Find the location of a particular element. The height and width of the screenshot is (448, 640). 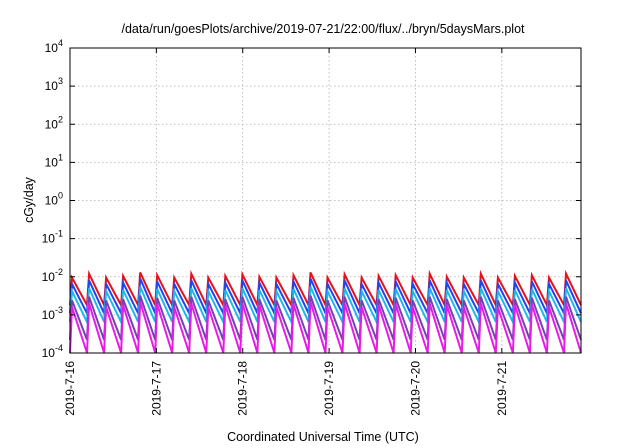

y-tick-label: 10² is located at coordinates (54, 122).